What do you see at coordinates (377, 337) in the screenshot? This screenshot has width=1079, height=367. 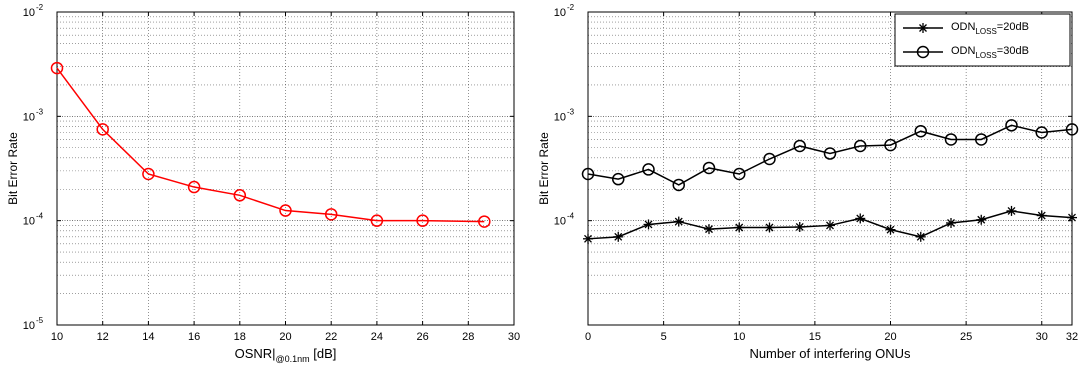 I see `x-tick-label: 24` at bounding box center [377, 337].